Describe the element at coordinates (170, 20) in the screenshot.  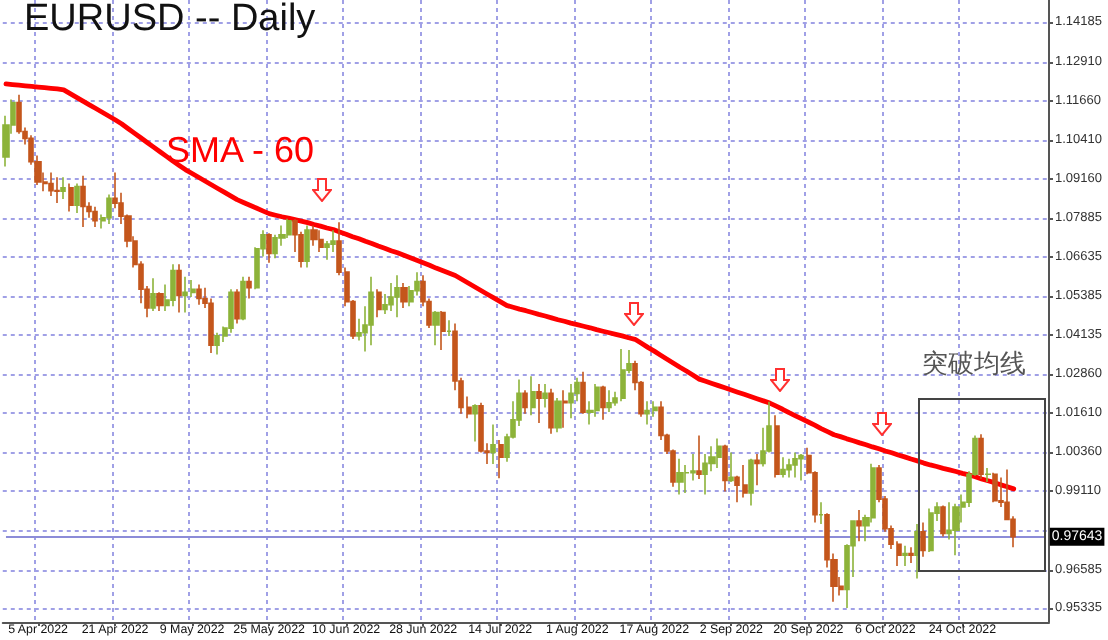
I see `chart-title: EURUSD -- Daily` at that location.